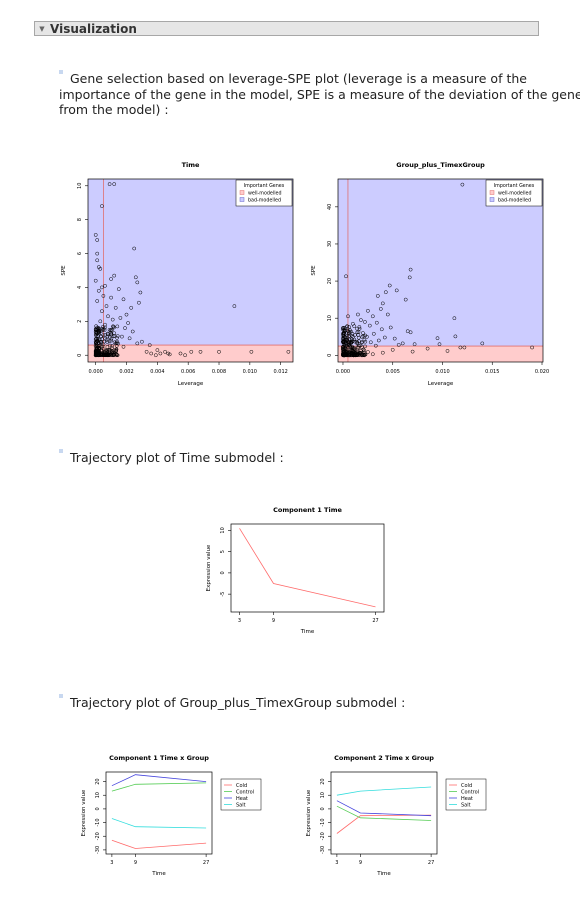  Describe the element at coordinates (384, 791) in the screenshot. I see `series-line-salt` at that location.